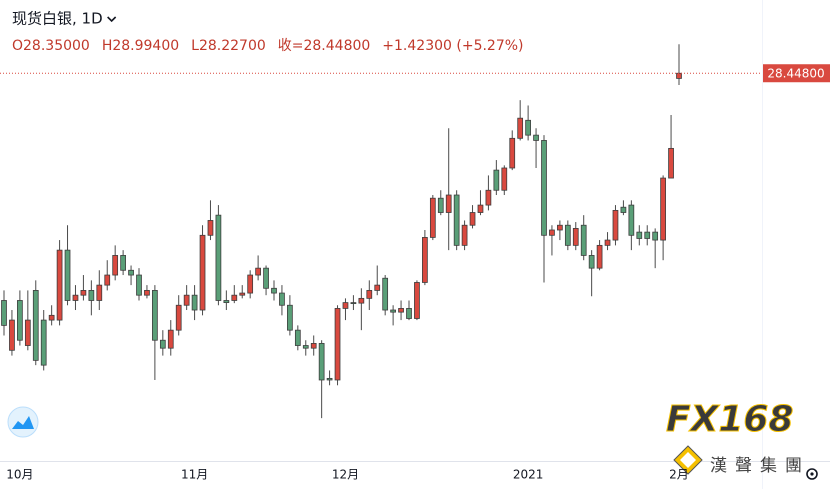  Describe the element at coordinates (415, 73) in the screenshot. I see `last-price: 28.44800` at that location.